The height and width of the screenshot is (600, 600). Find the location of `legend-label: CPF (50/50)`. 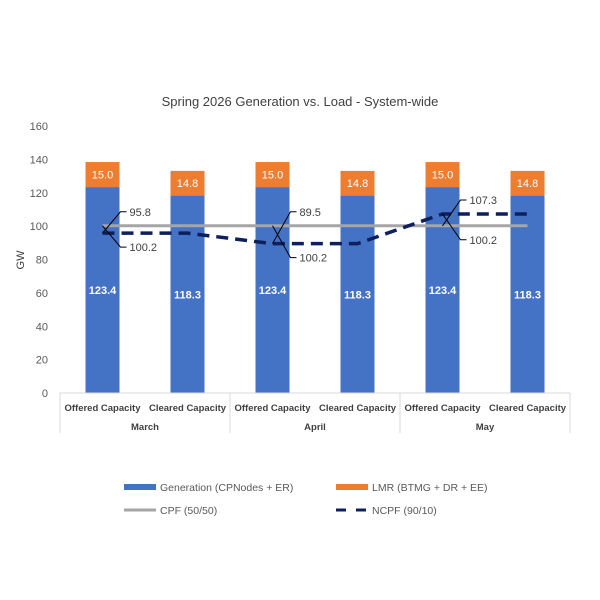

legend-label: CPF (50/50) is located at coordinates (188, 511).